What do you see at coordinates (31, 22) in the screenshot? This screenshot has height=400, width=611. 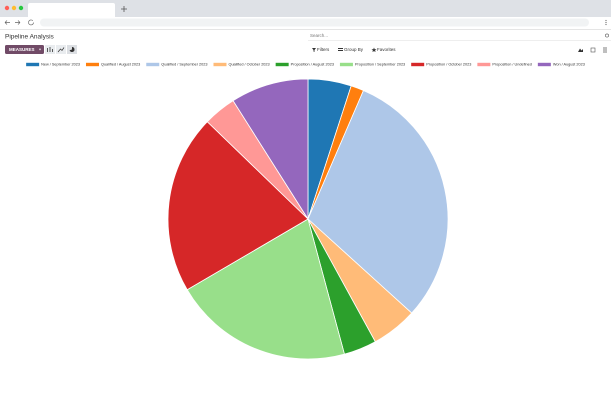 I see `reload-button` at bounding box center [31, 22].